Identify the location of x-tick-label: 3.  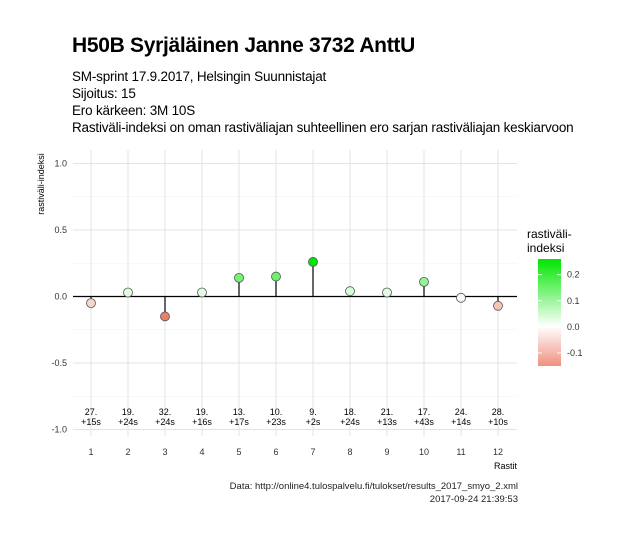
(164, 452).